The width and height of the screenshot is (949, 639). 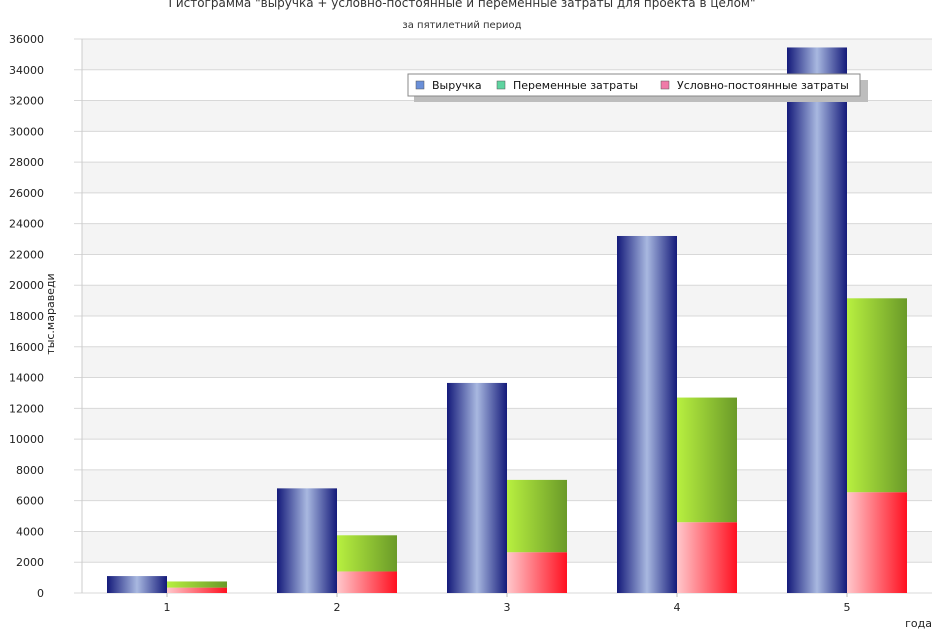 What do you see at coordinates (50, 313) in the screenshot?
I see `y-axis-label: тыс.мараведи` at bounding box center [50, 313].